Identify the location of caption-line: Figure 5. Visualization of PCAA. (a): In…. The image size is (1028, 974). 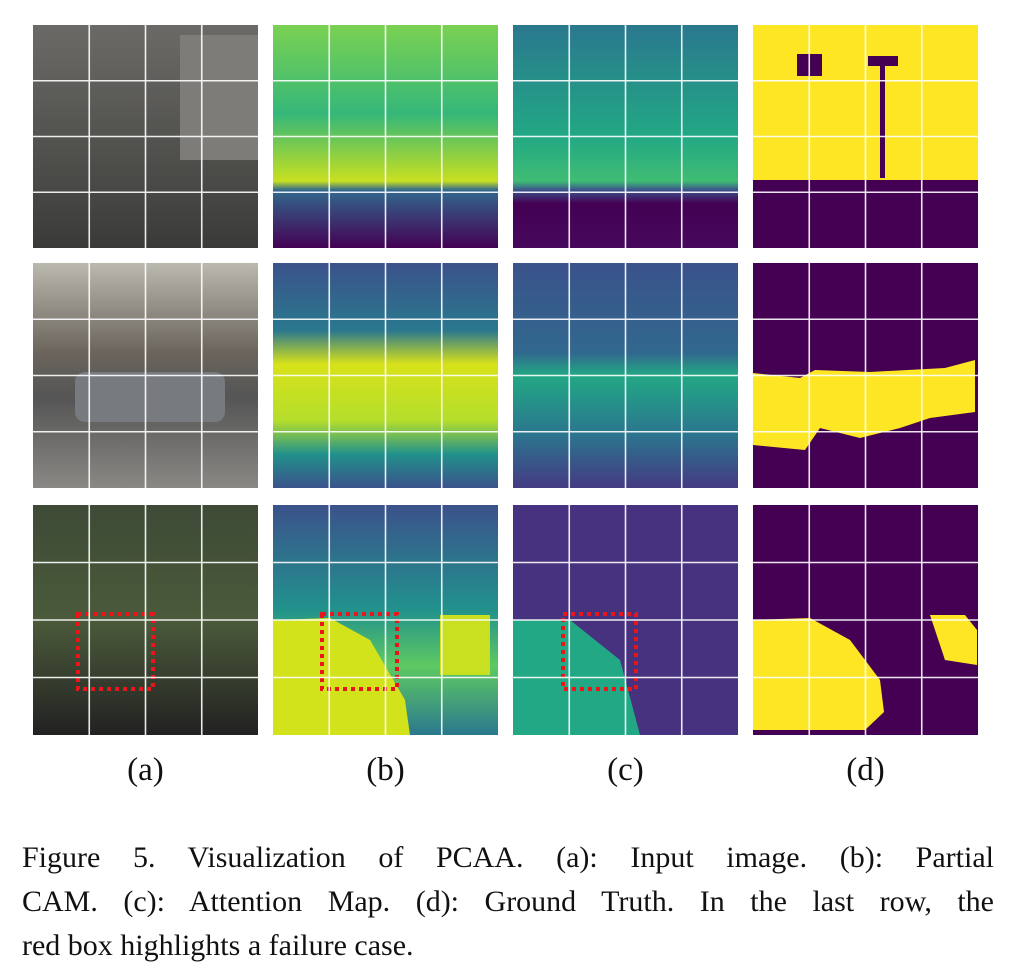
(508, 857).